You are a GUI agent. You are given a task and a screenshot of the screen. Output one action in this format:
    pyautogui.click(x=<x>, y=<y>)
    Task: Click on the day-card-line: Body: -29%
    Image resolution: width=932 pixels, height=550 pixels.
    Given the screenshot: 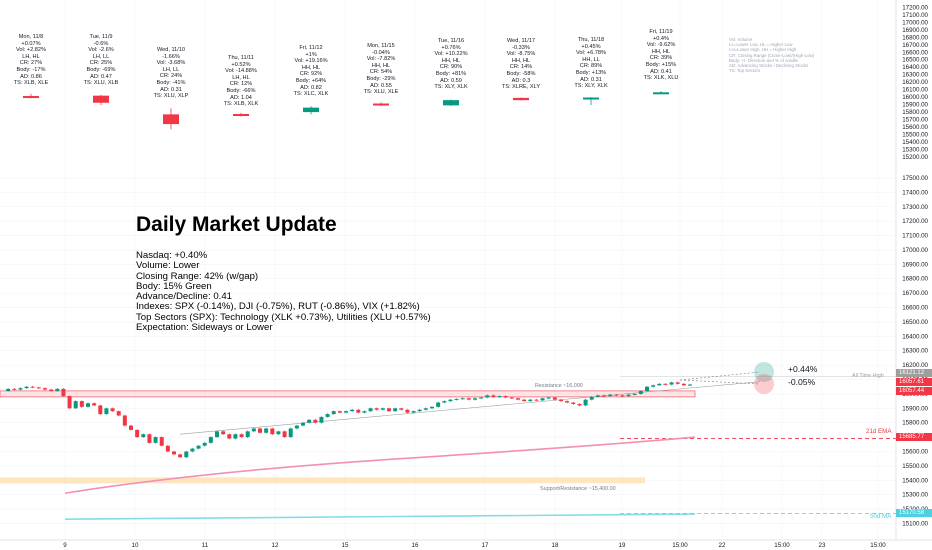 What is the action you would take?
    pyautogui.click(x=381, y=78)
    